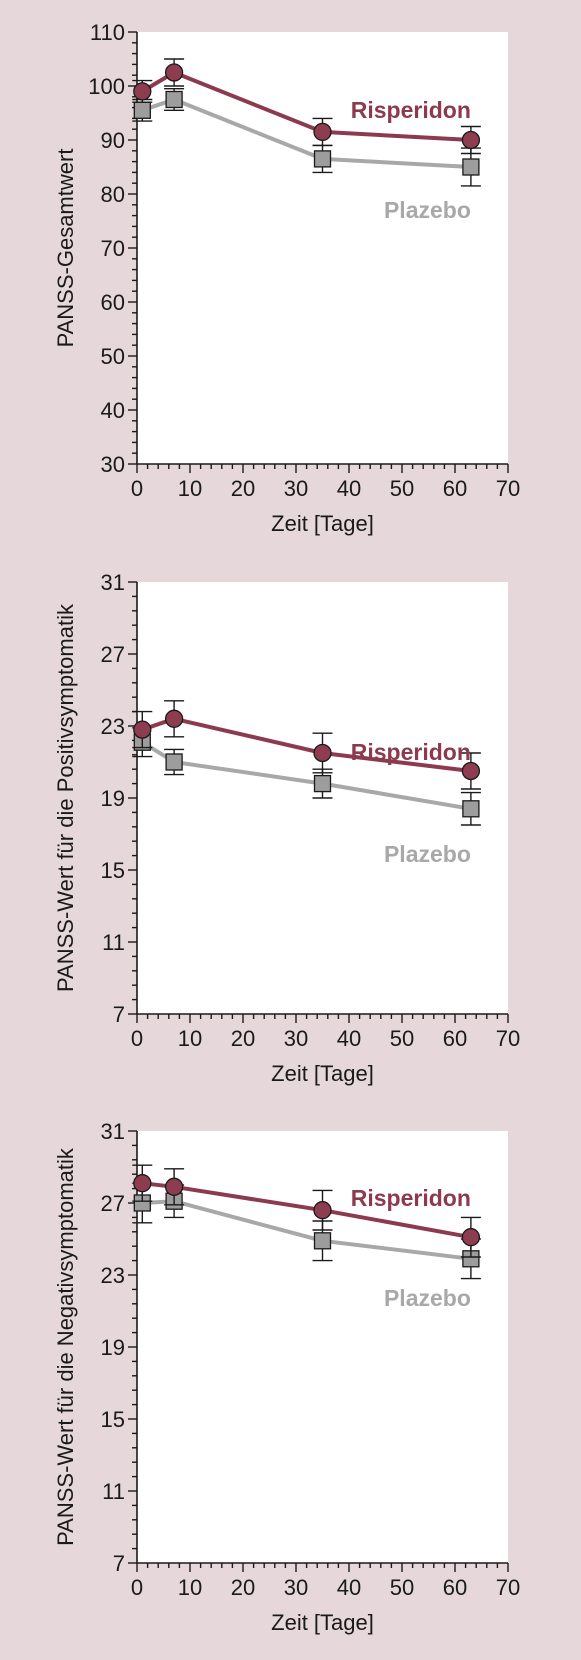 This screenshot has height=1660, width=581. Describe the element at coordinates (113, 410) in the screenshot. I see `y-tick-label: 40` at that location.